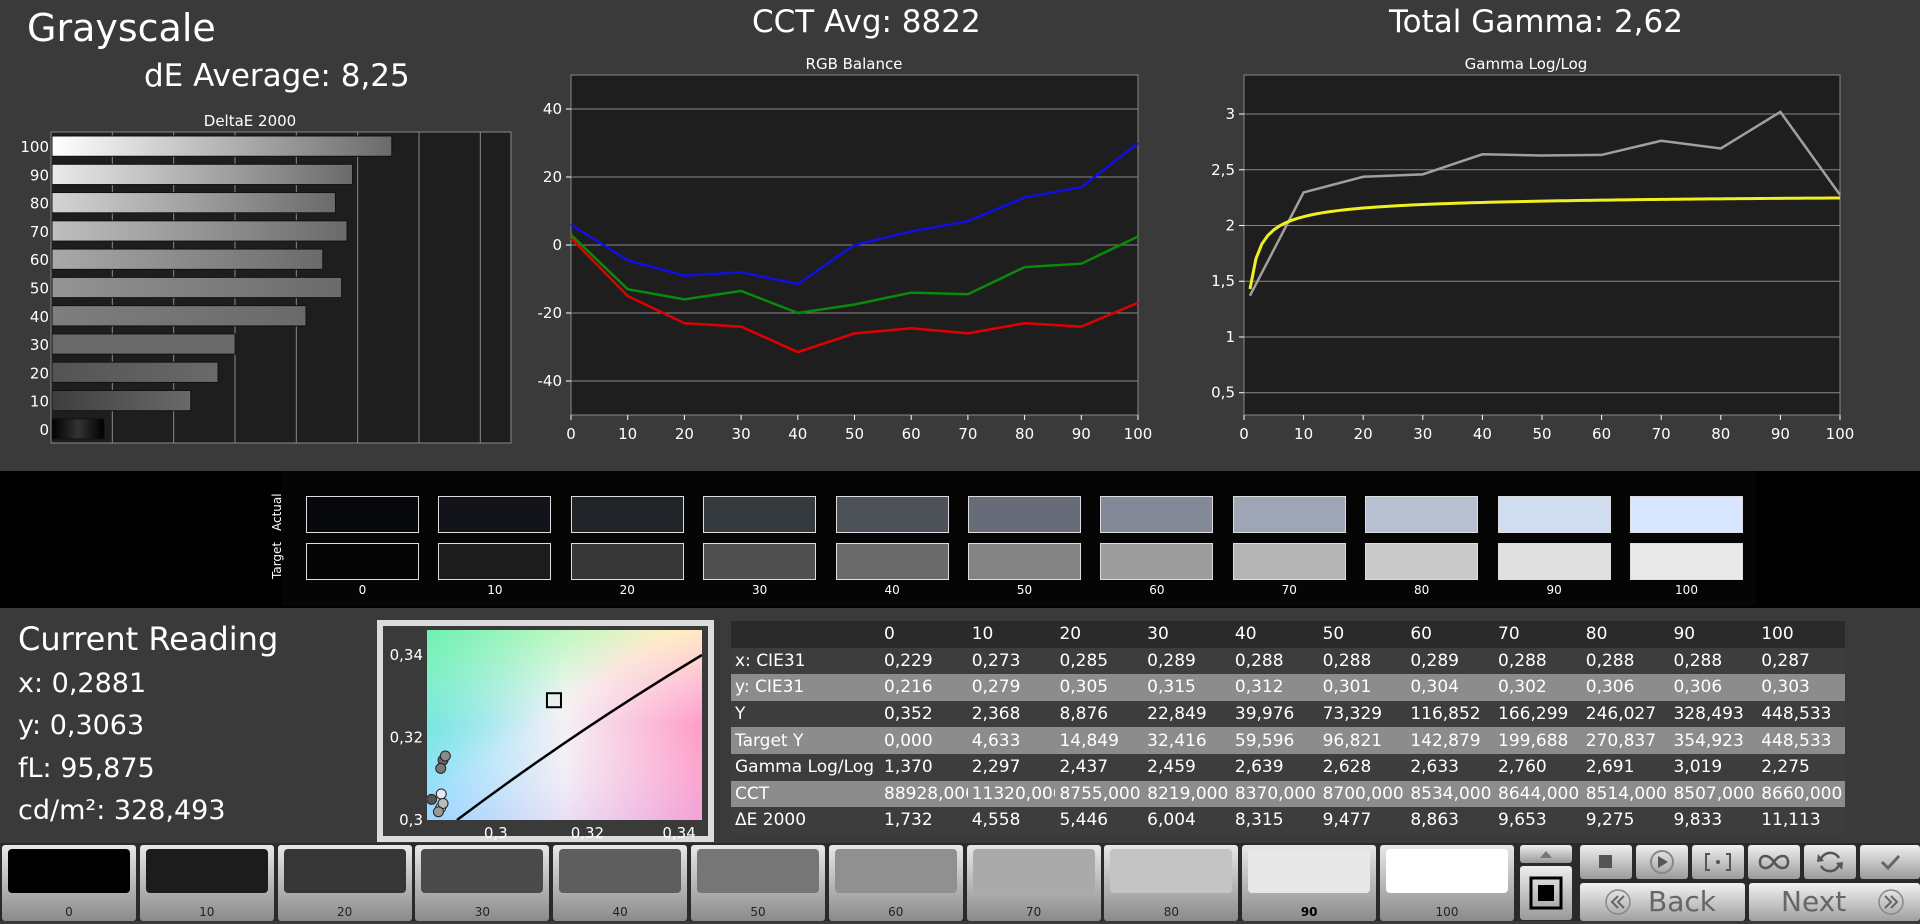 This screenshot has width=1920, height=924. I want to click on next-button: Next, so click(1834, 902).